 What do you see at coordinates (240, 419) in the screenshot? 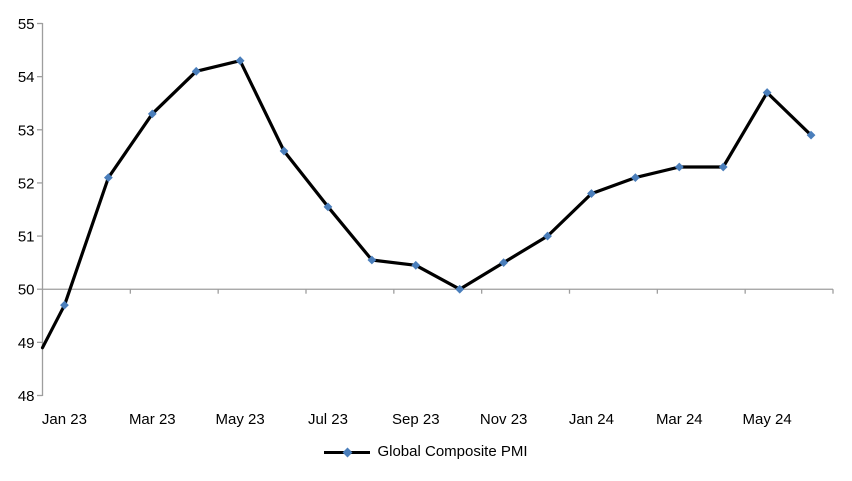
I see `x-axis-label: May 23` at bounding box center [240, 419].